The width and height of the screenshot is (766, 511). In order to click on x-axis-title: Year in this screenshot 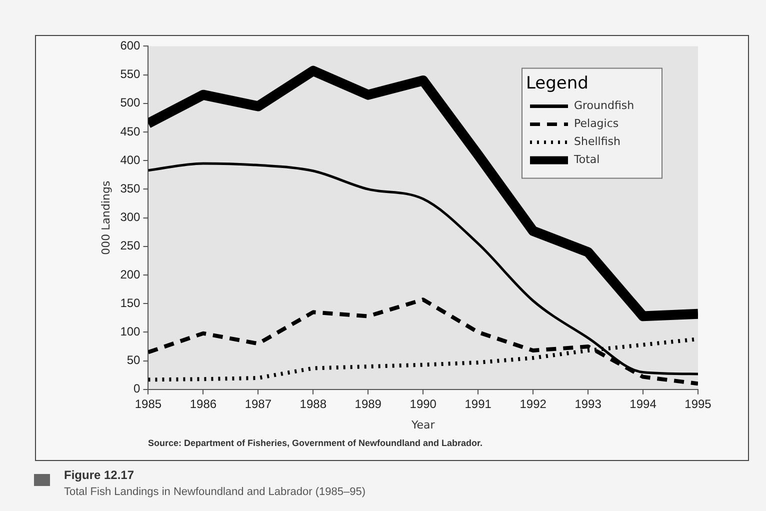, I will do `click(423, 425)`.